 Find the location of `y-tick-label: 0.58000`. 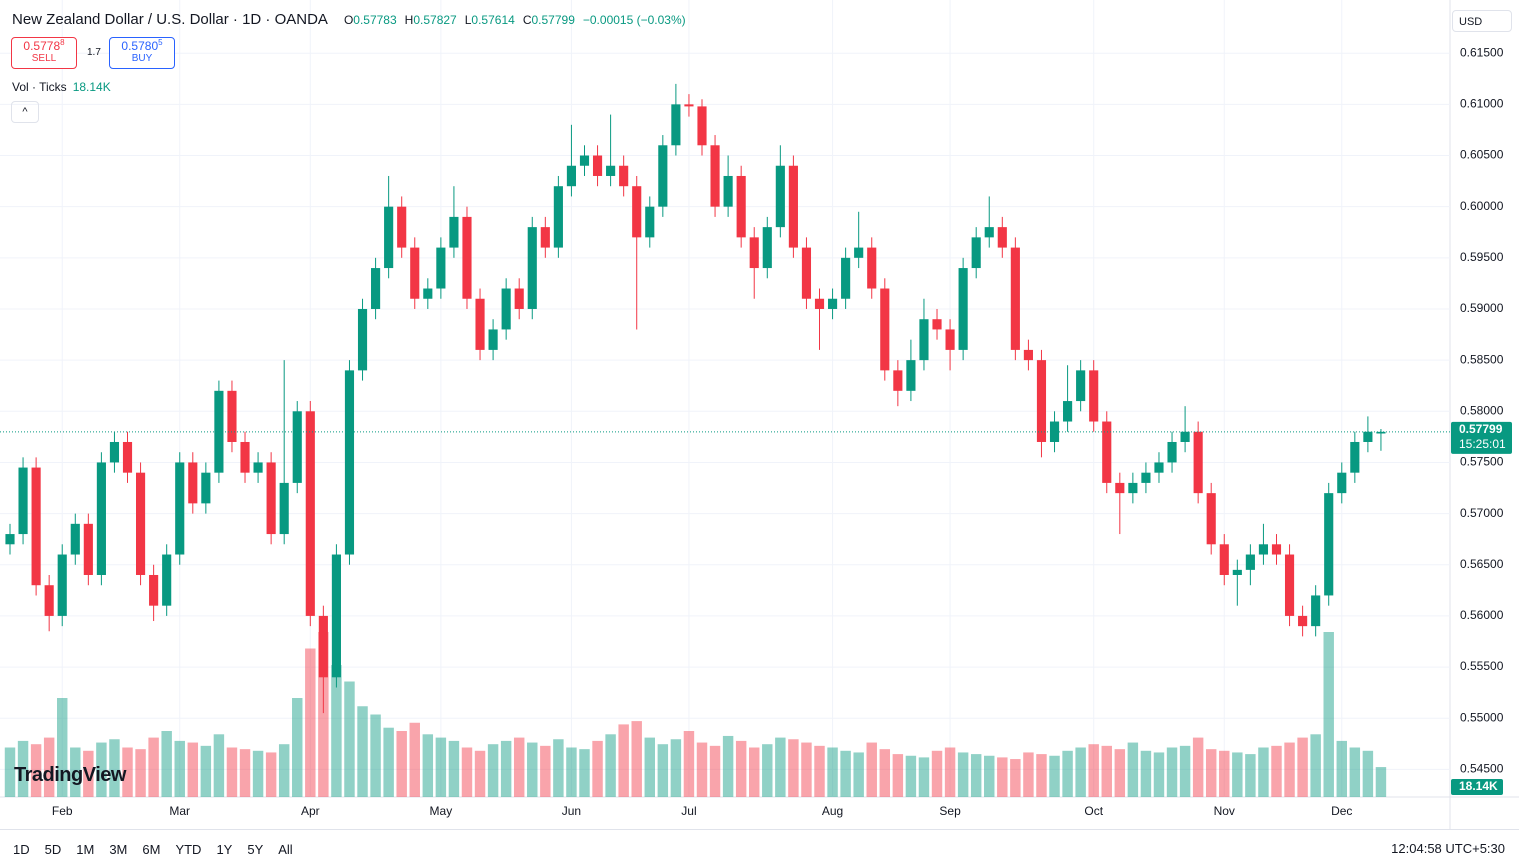

y-tick-label: 0.58000 is located at coordinates (1482, 410).